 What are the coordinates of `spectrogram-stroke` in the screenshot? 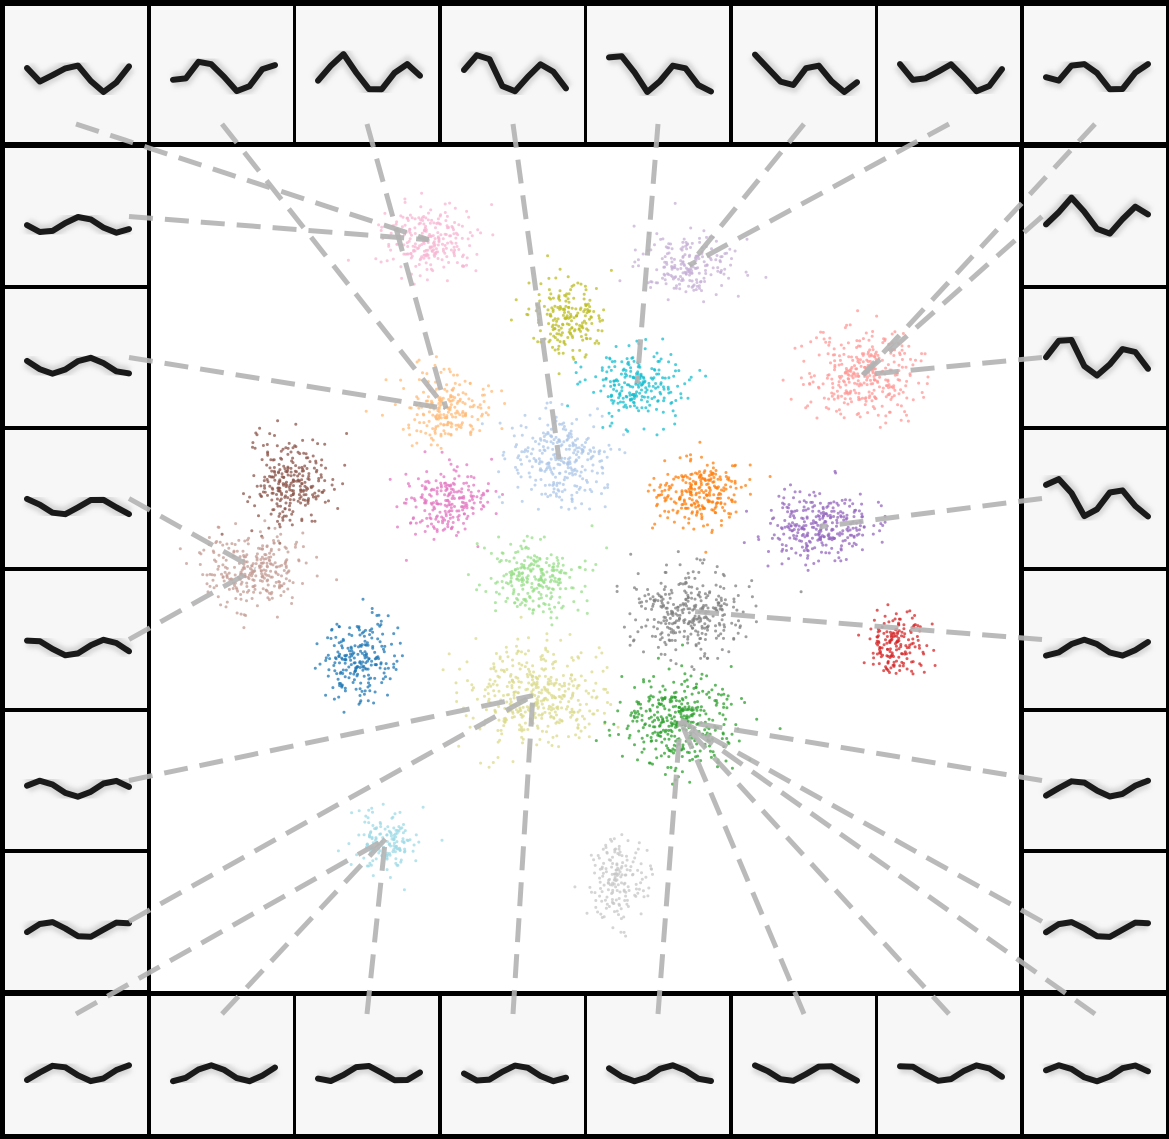 It's located at (224, 76).